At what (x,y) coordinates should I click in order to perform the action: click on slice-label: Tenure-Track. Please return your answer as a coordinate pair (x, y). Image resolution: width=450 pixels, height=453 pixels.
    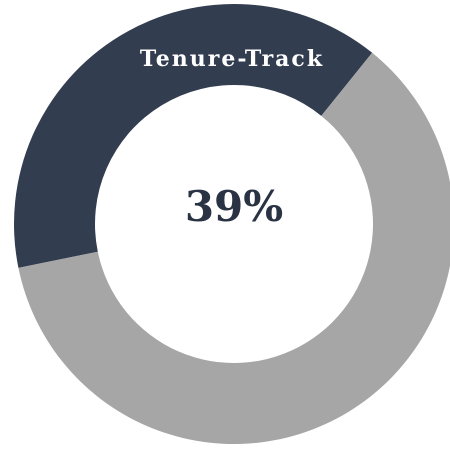
    Looking at the image, I should click on (232, 59).